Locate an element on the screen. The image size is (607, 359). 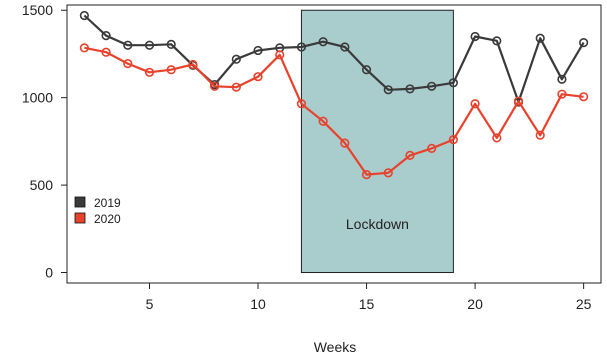
x-tick-label: 25 is located at coordinates (584, 304).